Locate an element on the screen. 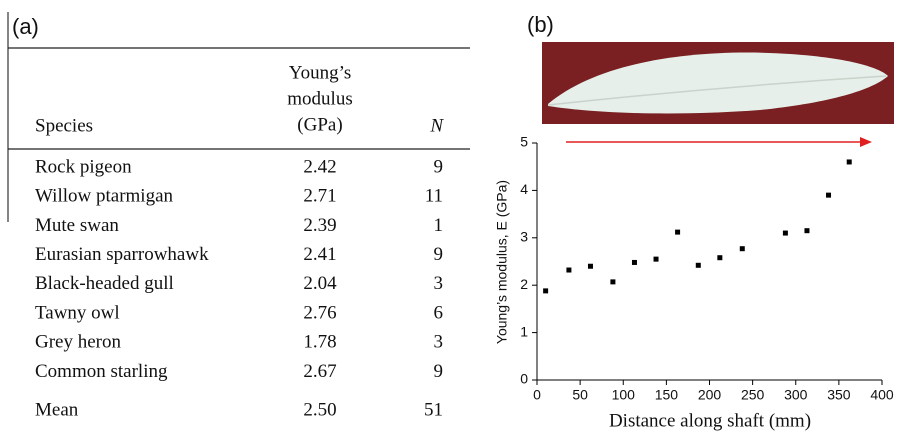 The width and height of the screenshot is (910, 432). x-tick-label: 100 is located at coordinates (624, 395).